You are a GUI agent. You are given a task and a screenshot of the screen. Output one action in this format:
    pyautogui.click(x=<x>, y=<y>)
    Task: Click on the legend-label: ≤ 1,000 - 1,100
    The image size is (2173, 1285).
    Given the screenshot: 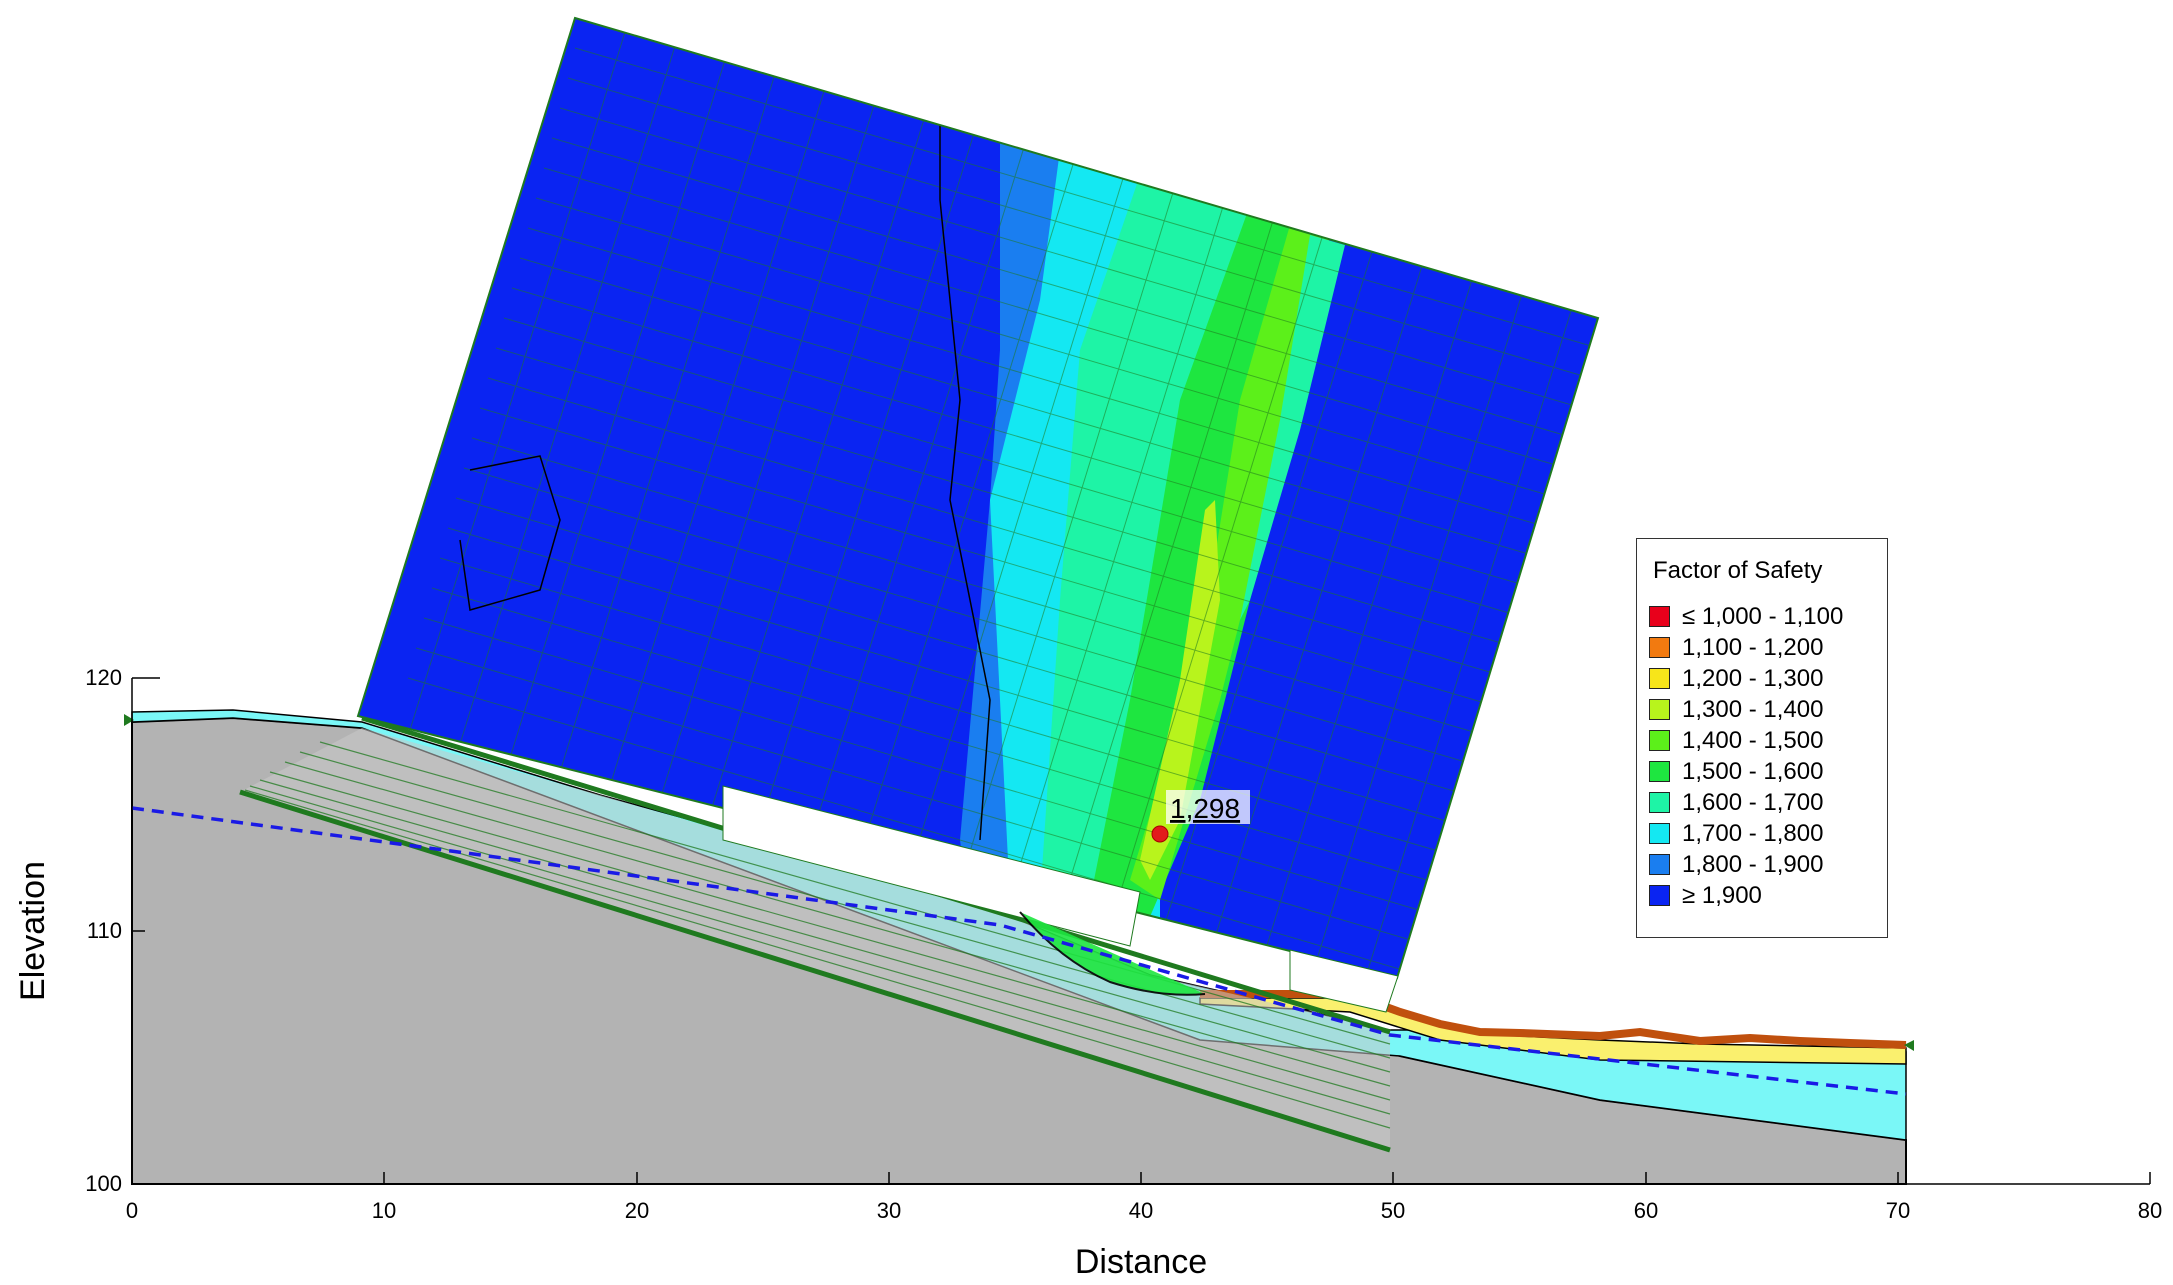 What is the action you would take?
    pyautogui.click(x=1763, y=616)
    